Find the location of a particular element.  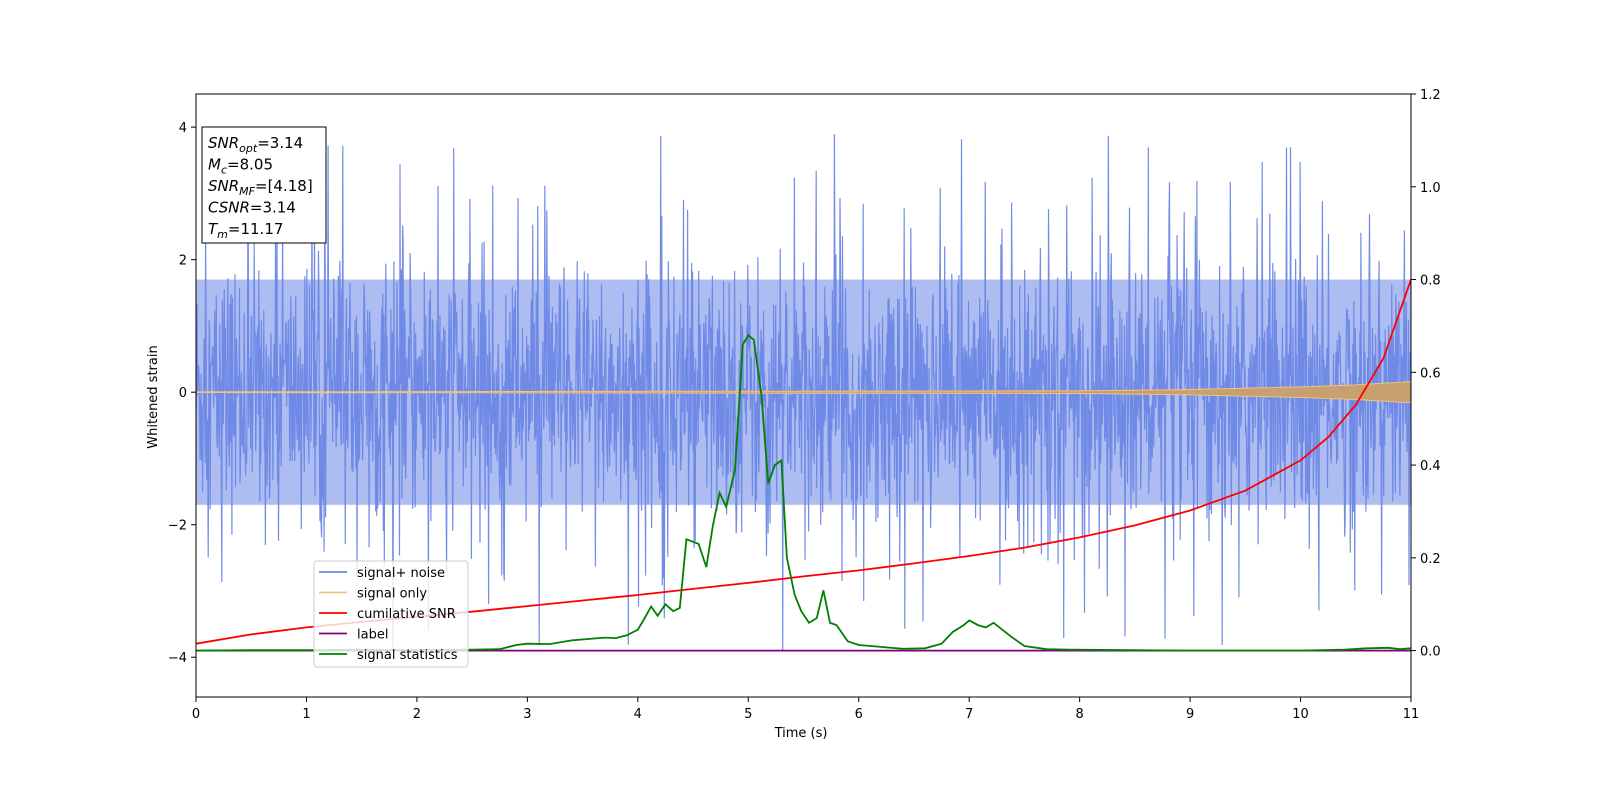

series-signal-only is located at coordinates (803, 392).